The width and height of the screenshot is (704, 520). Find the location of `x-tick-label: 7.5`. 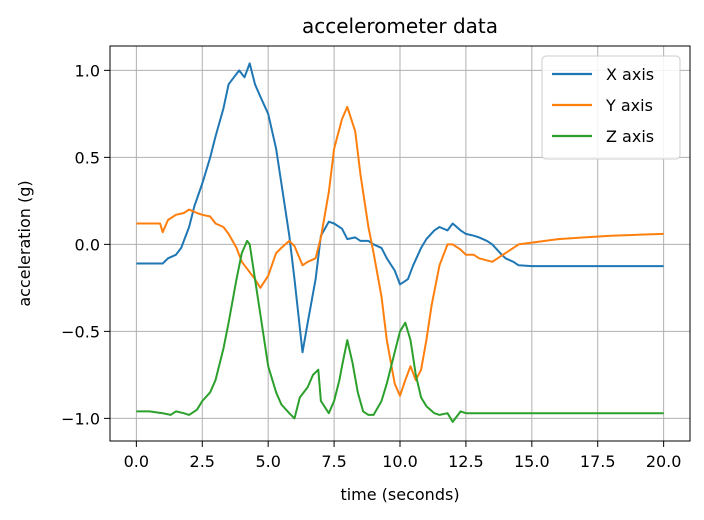

x-tick-label: 7.5 is located at coordinates (333, 461).